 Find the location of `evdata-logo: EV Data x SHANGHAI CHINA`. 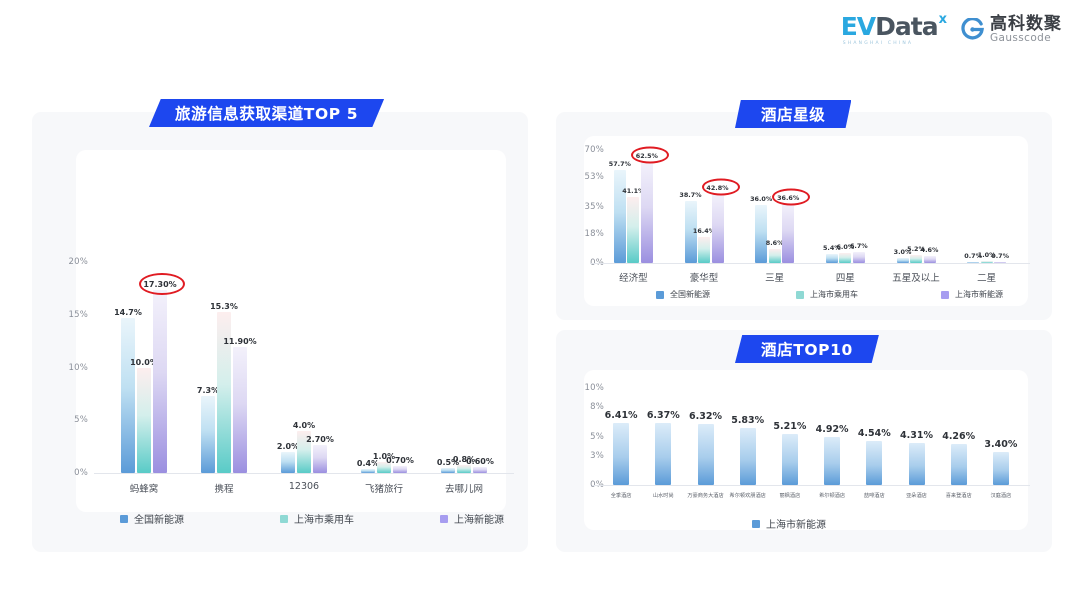

evdata-logo: EV Data x SHANGHAI CHINA is located at coordinates (893, 29).